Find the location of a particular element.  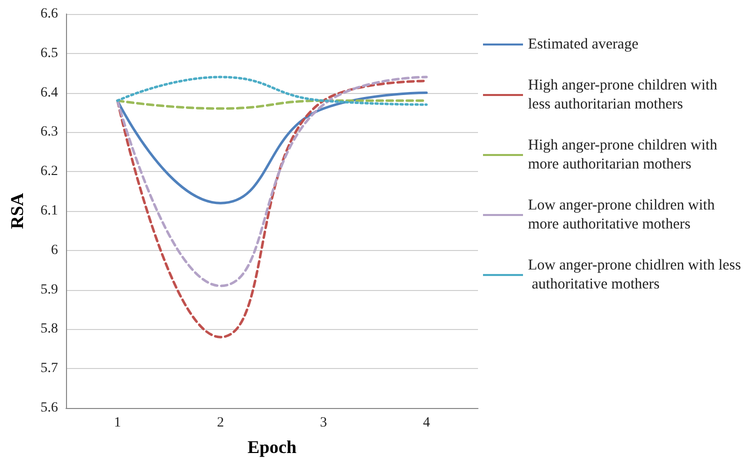

legend-label: High anger-prone children with more authoritarian mothers is located at coordinates (624, 155).